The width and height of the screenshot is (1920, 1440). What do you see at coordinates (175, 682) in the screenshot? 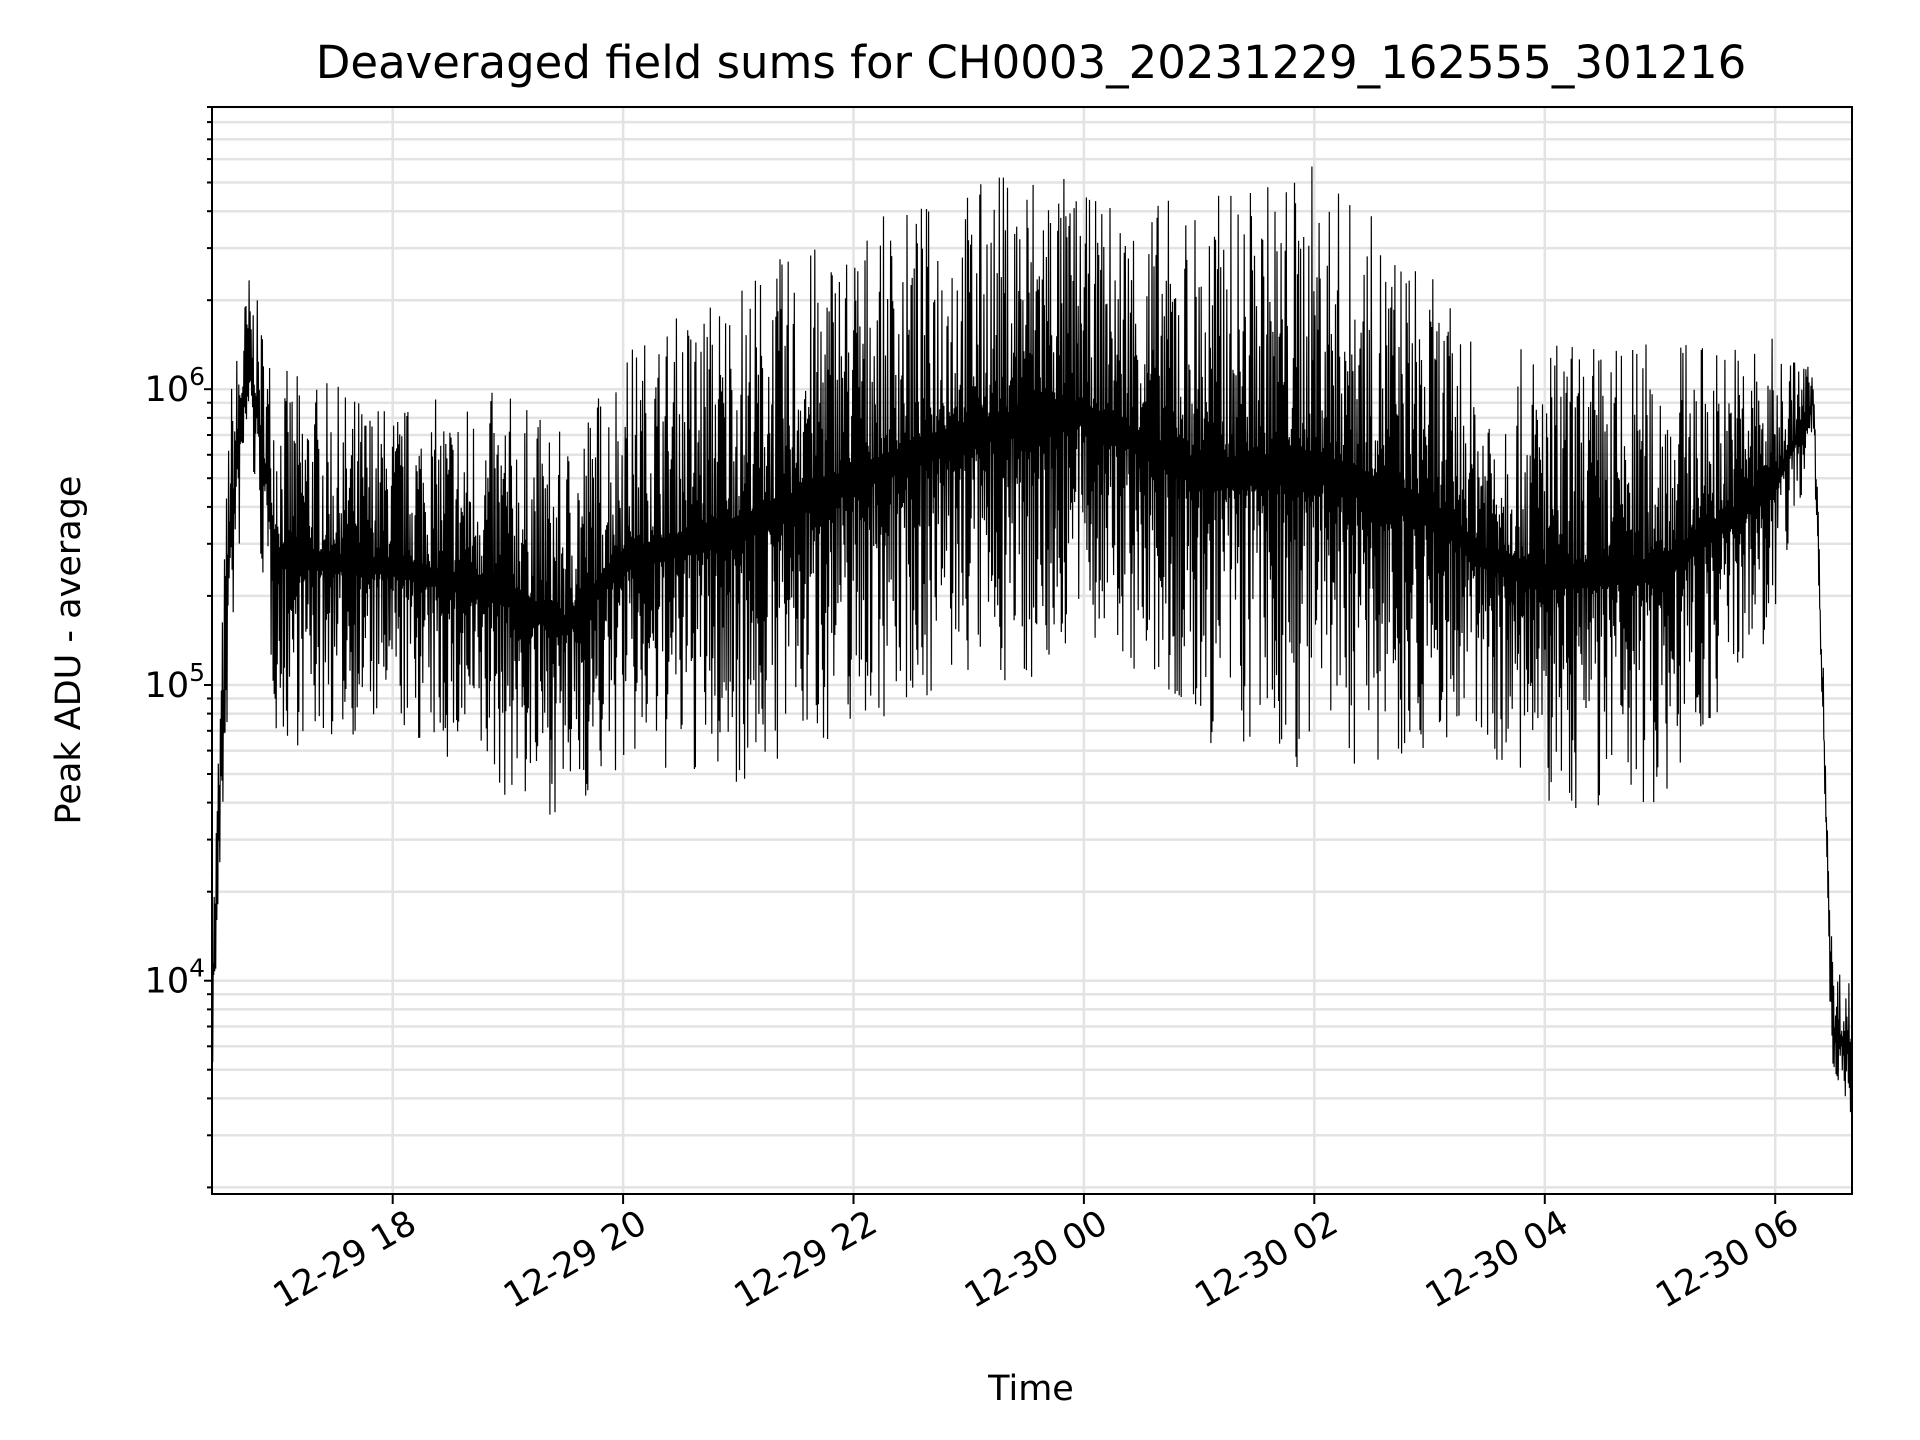
I see `y-tick-label: 10⁵` at bounding box center [175, 682].